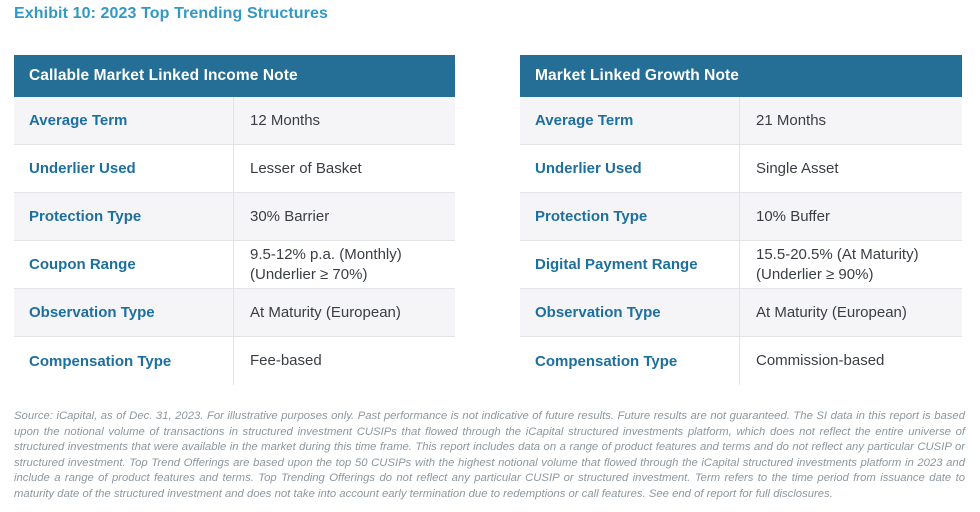 The height and width of the screenshot is (512, 980). Describe the element at coordinates (290, 216) in the screenshot. I see `value-line-1: 30% Barrier` at that location.